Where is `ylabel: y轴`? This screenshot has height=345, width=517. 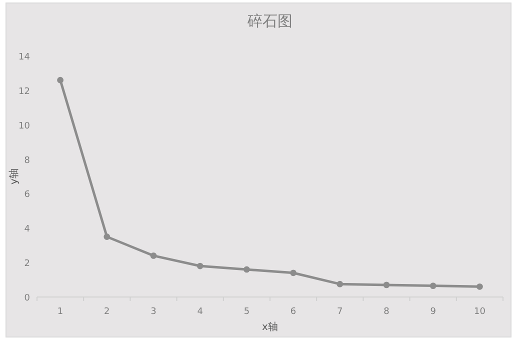 ylabel: y轴 is located at coordinates (14, 176).